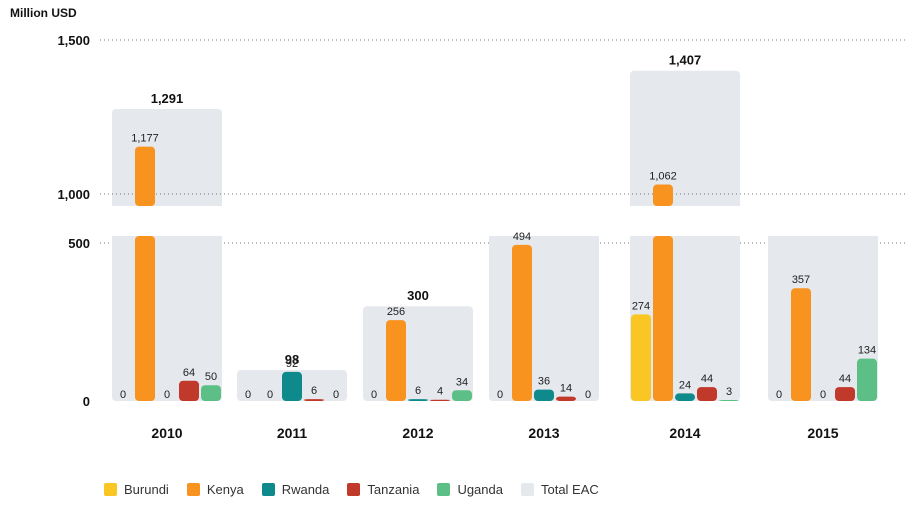 Image resolution: width=919 pixels, height=512 pixels. What do you see at coordinates (86, 401) in the screenshot?
I see `y-tick-label: 0` at bounding box center [86, 401].